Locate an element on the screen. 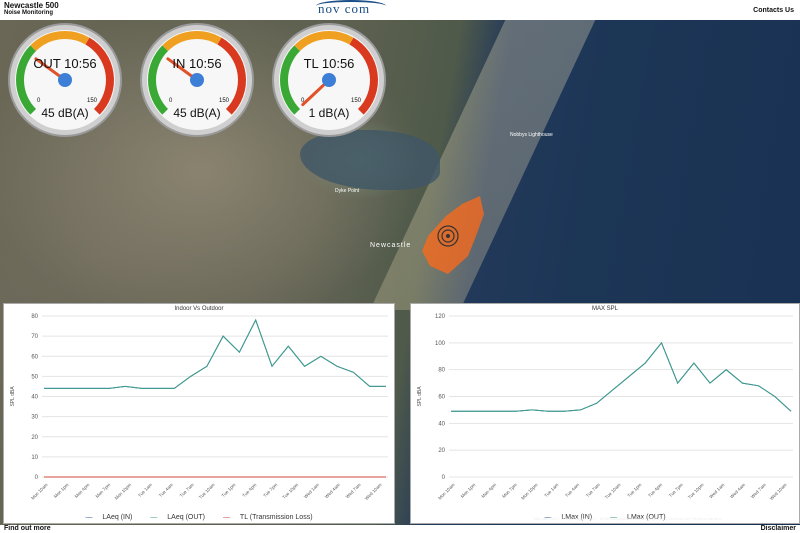 This screenshot has width=800, height=533. legend-item: — LMax (IN) is located at coordinates (568, 517).